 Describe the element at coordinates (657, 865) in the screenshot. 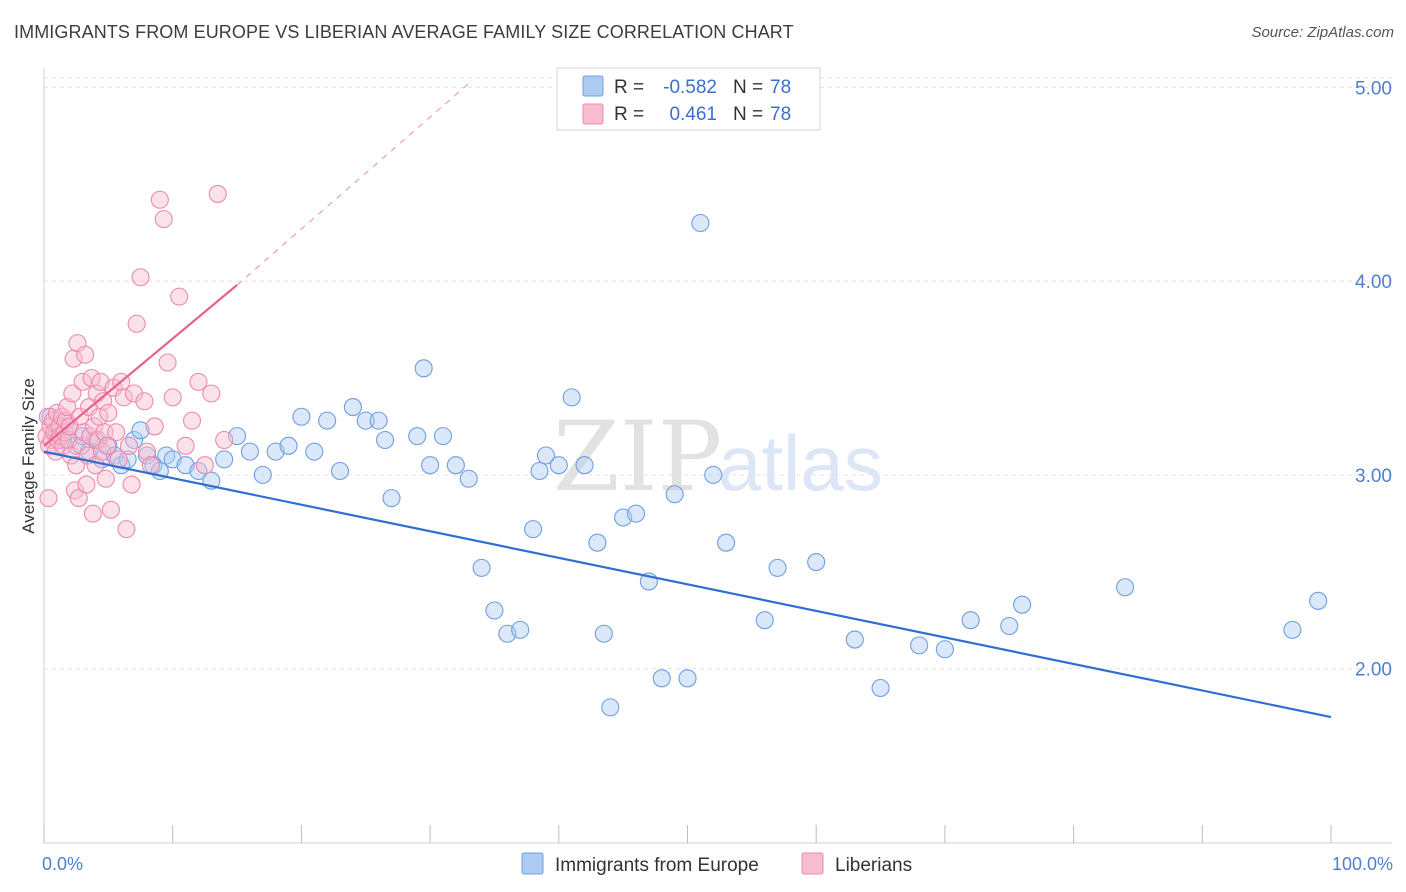

I see `legend-label-immigrants-from-europe: Immigrants from Europe` at that location.